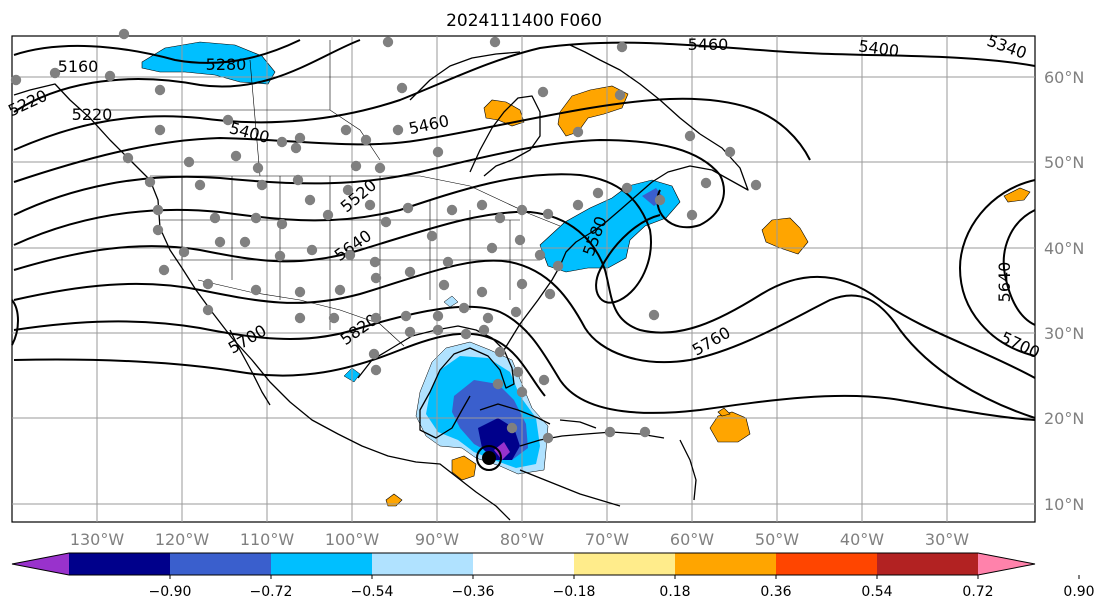  What do you see at coordinates (1017, 195) in the screenshot?
I see `shaded-orange-east` at bounding box center [1017, 195].